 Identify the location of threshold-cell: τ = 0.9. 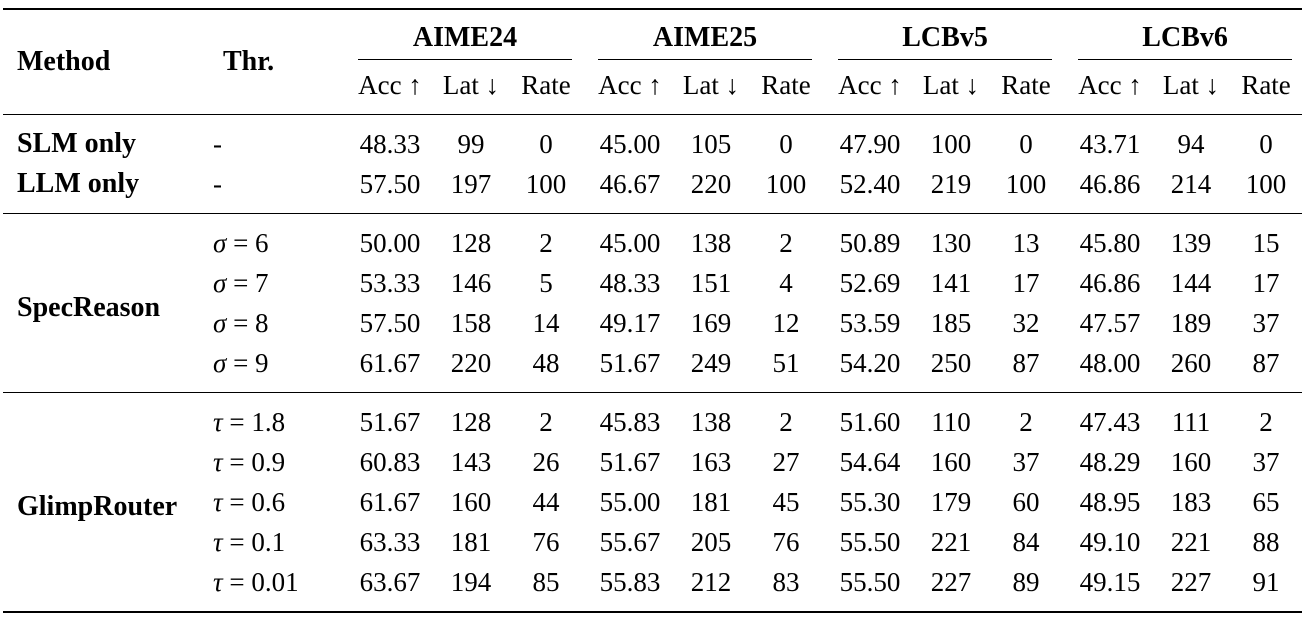
(249, 461).